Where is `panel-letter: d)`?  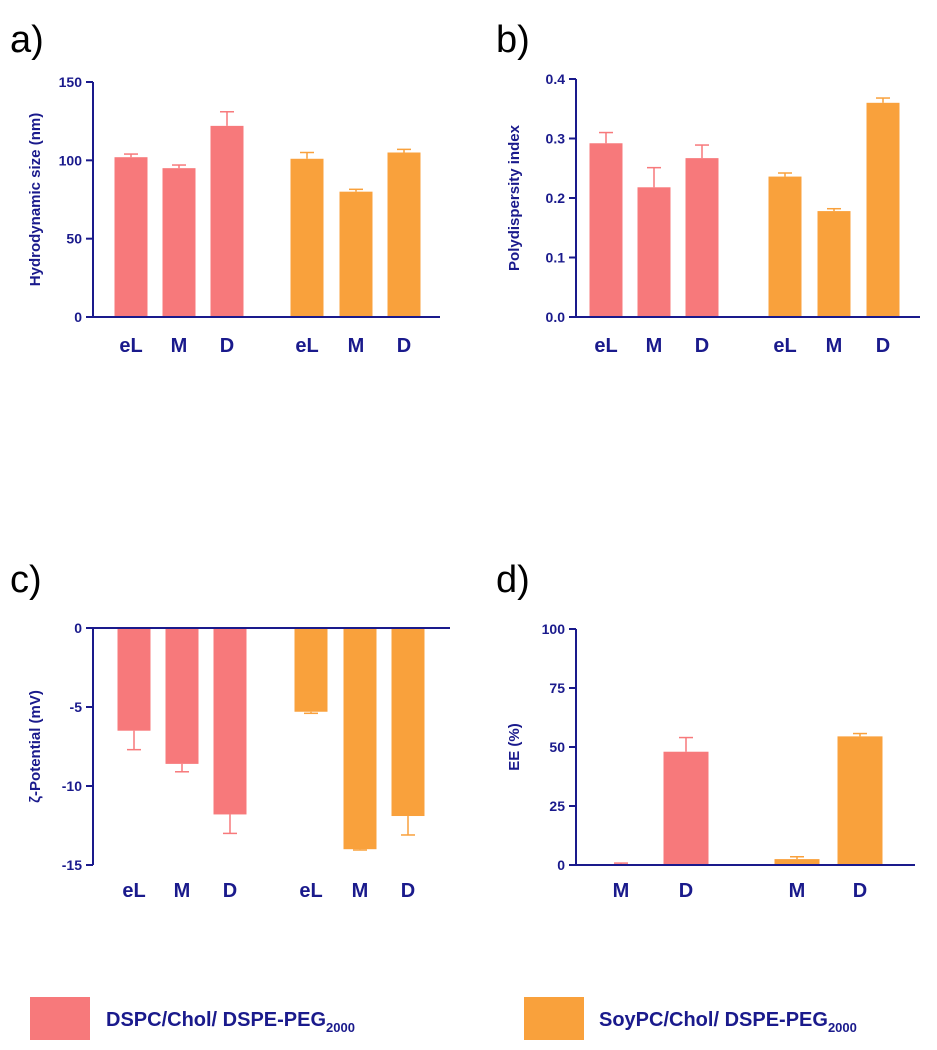
panel-letter: d) is located at coordinates (513, 580).